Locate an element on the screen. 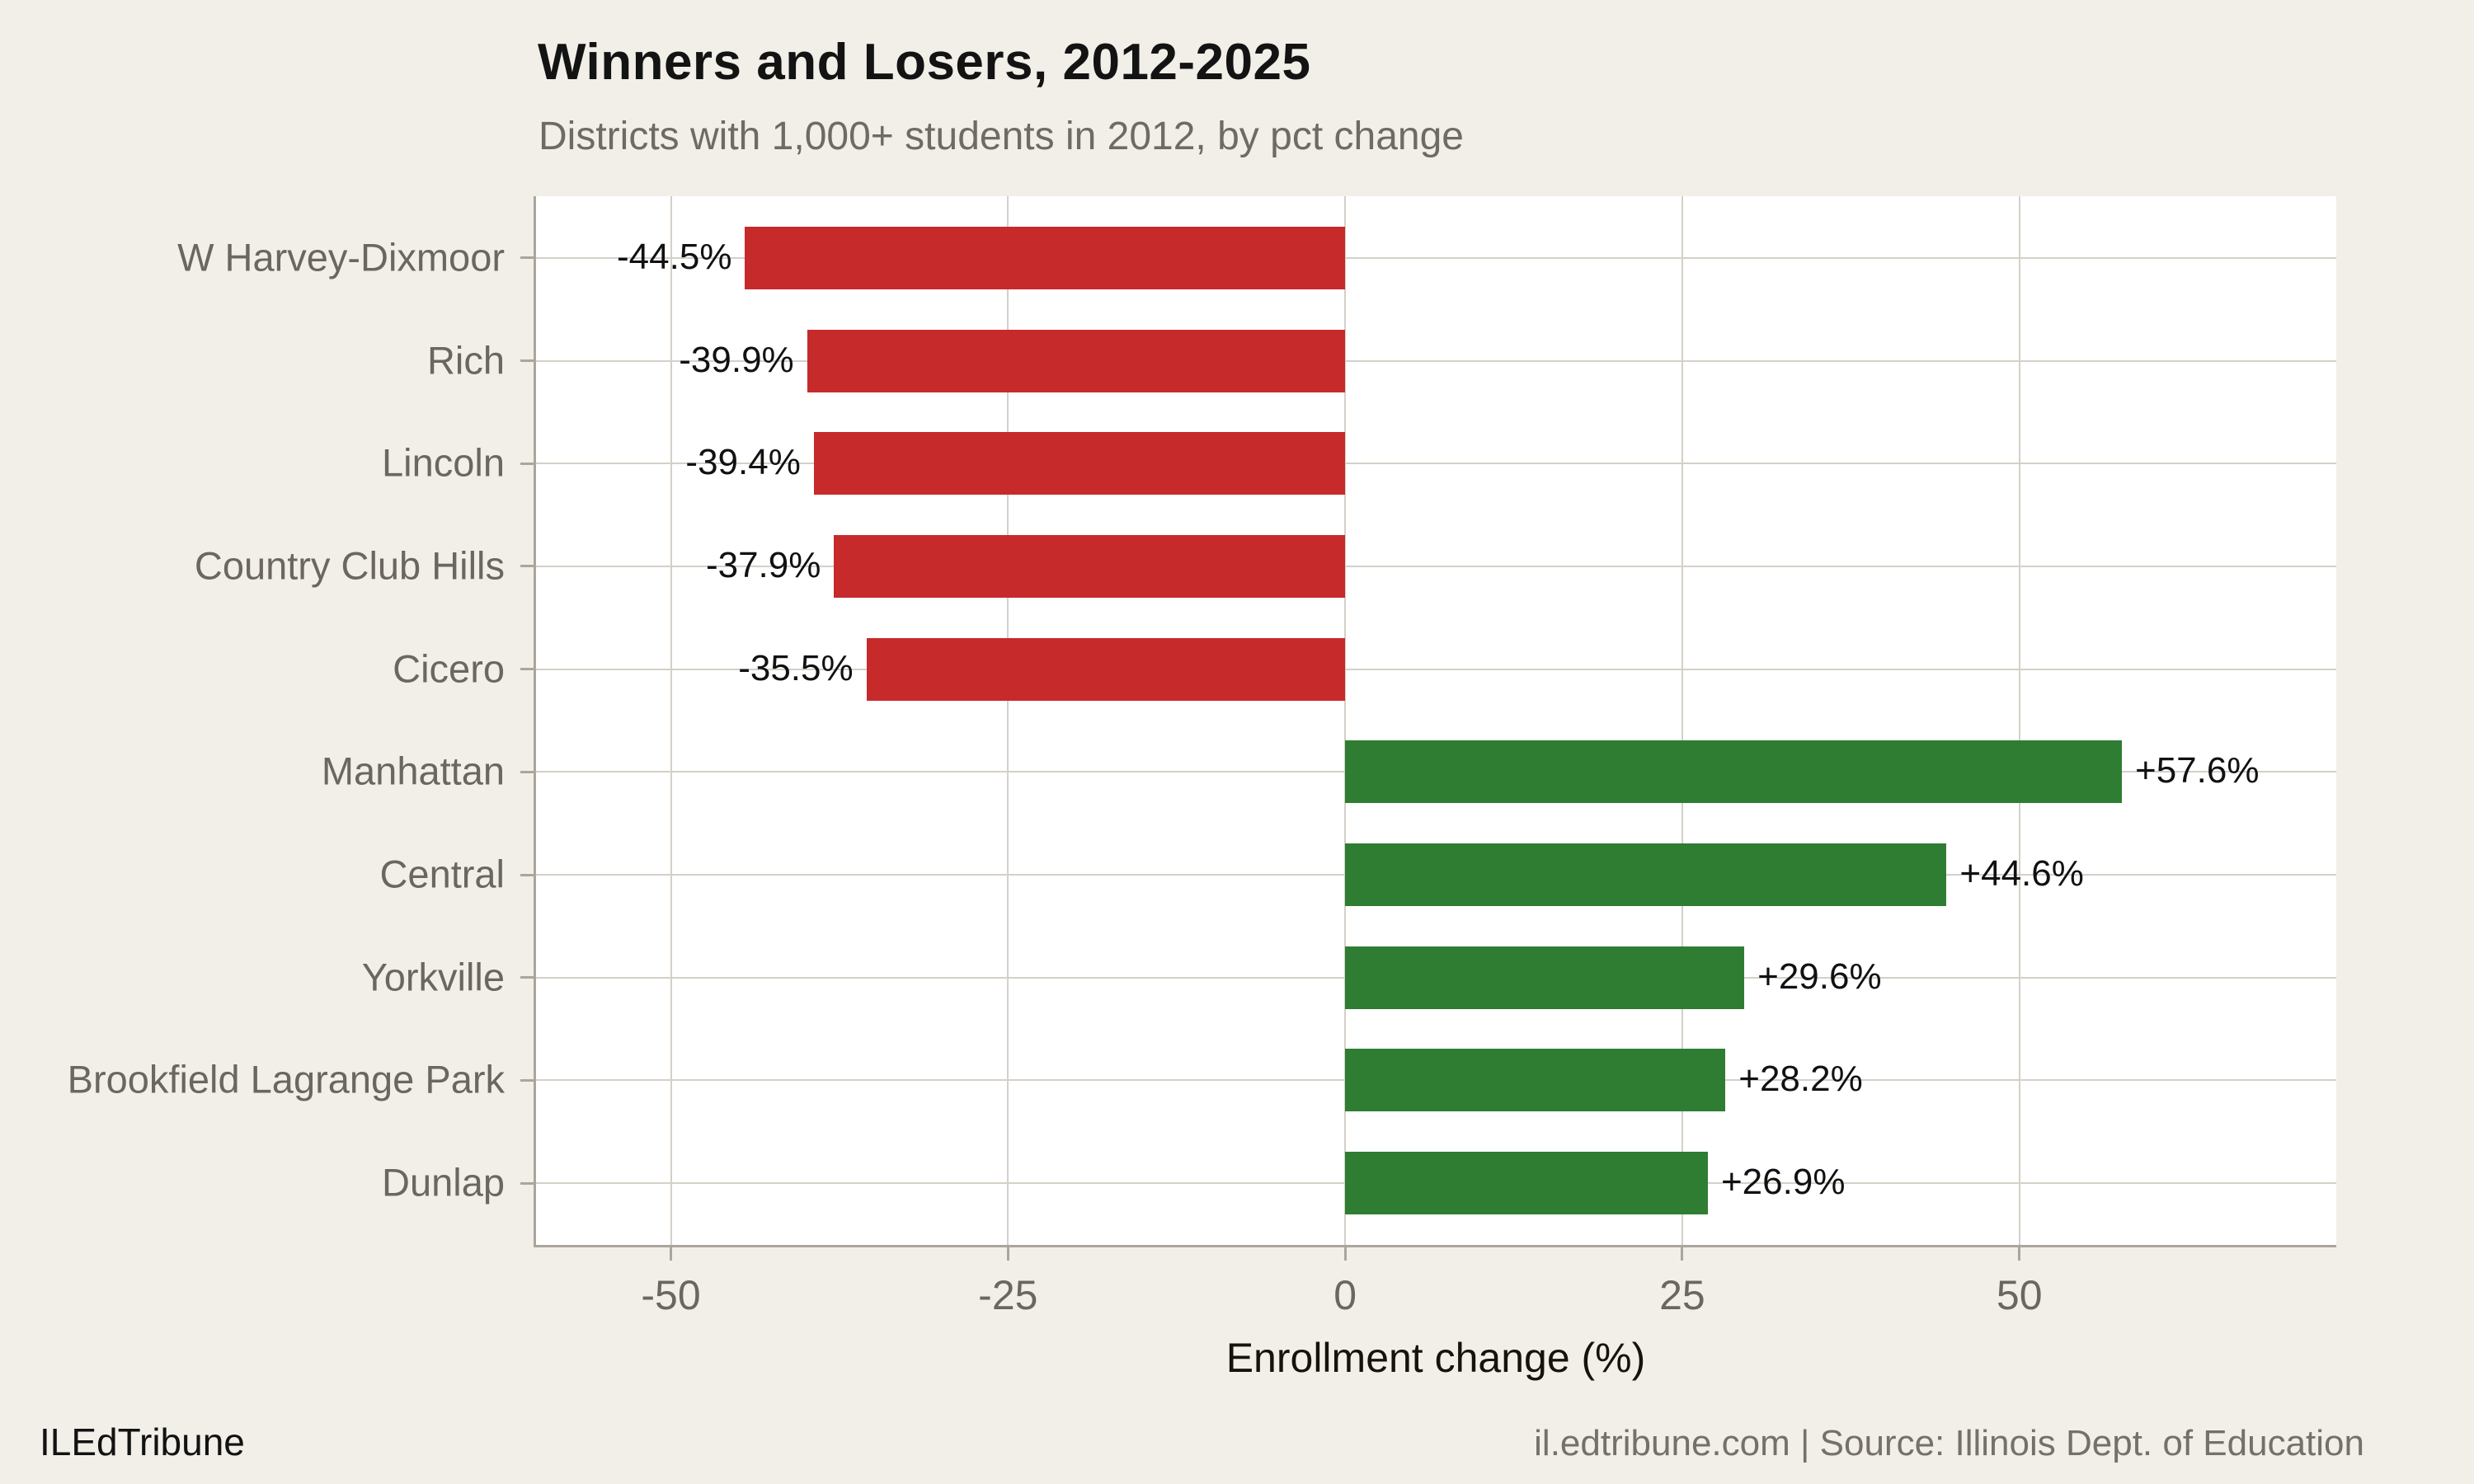 This screenshot has width=2474, height=1484. bar-value-label: +29.6% is located at coordinates (1819, 976).